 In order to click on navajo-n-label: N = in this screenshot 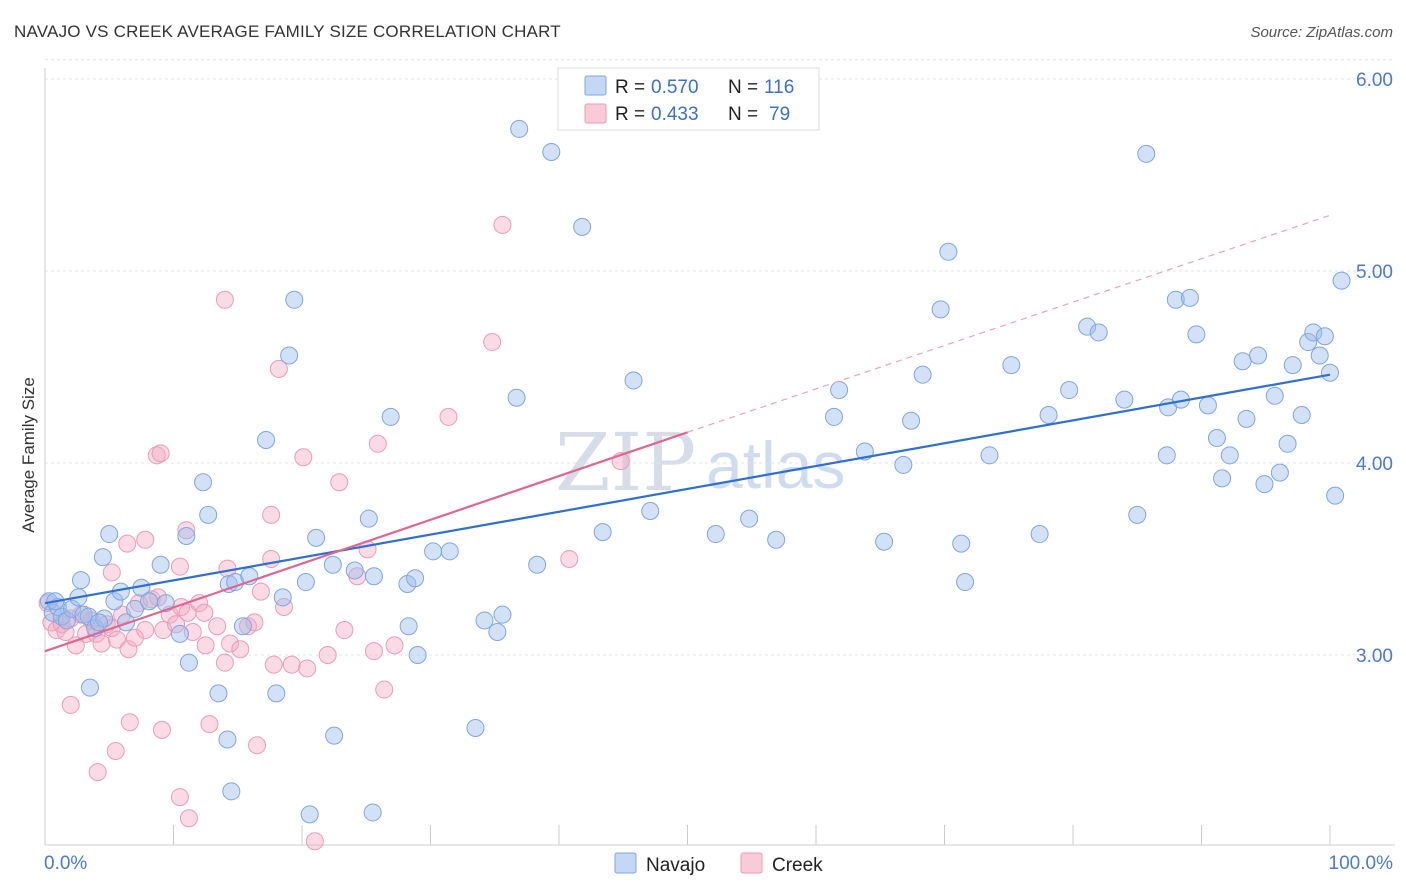, I will do `click(743, 87)`.